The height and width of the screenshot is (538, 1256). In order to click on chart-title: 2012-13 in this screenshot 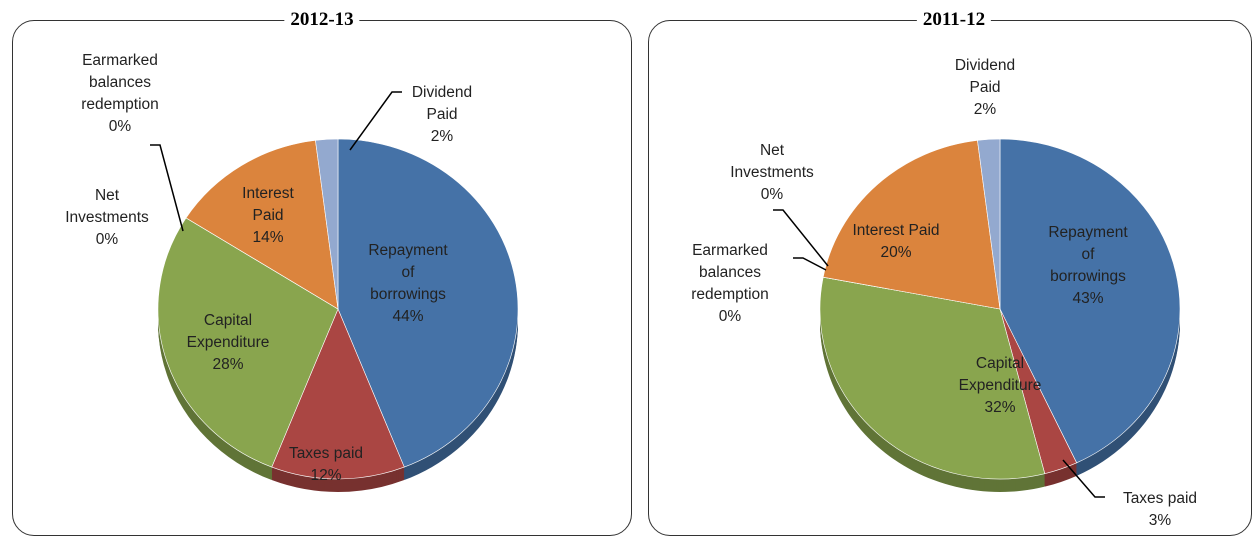, I will do `click(322, 20)`.